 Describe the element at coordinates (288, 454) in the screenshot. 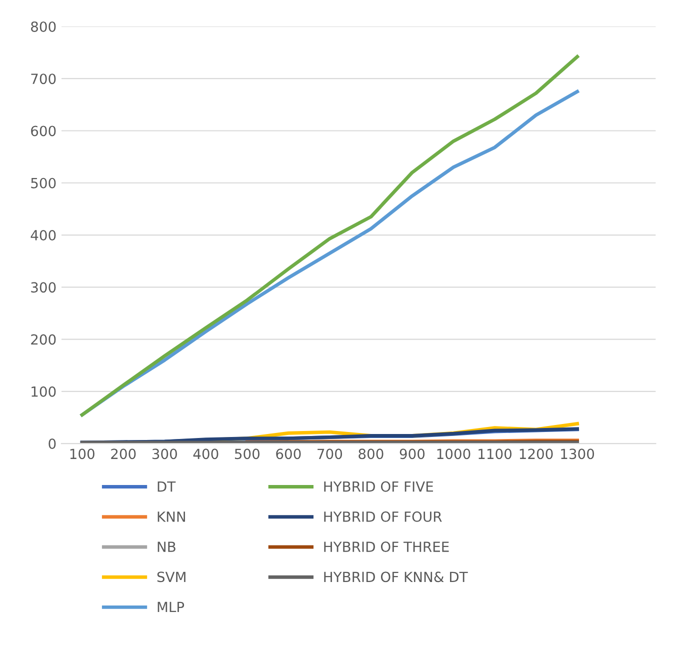

I see `x-tick-label: 600` at that location.